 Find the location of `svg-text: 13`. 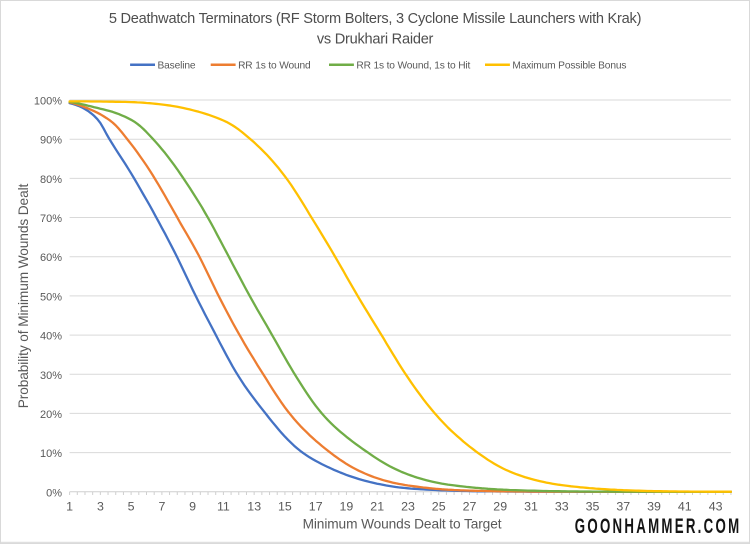

svg-text: 13 is located at coordinates (254, 506).